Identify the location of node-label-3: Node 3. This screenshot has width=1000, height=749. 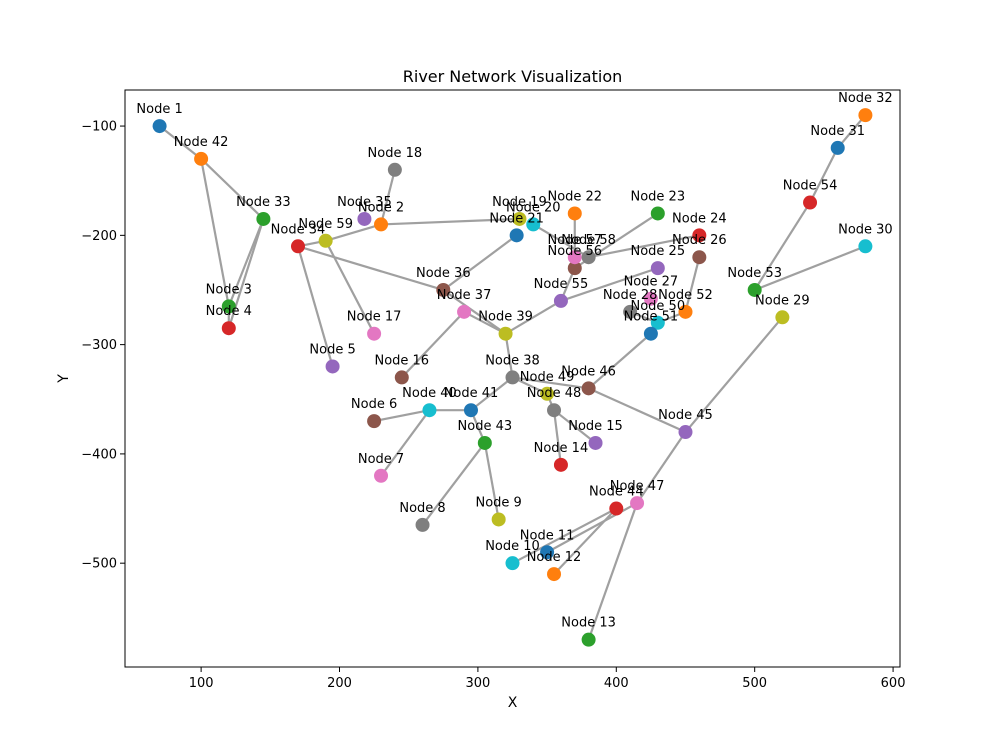
(229, 289).